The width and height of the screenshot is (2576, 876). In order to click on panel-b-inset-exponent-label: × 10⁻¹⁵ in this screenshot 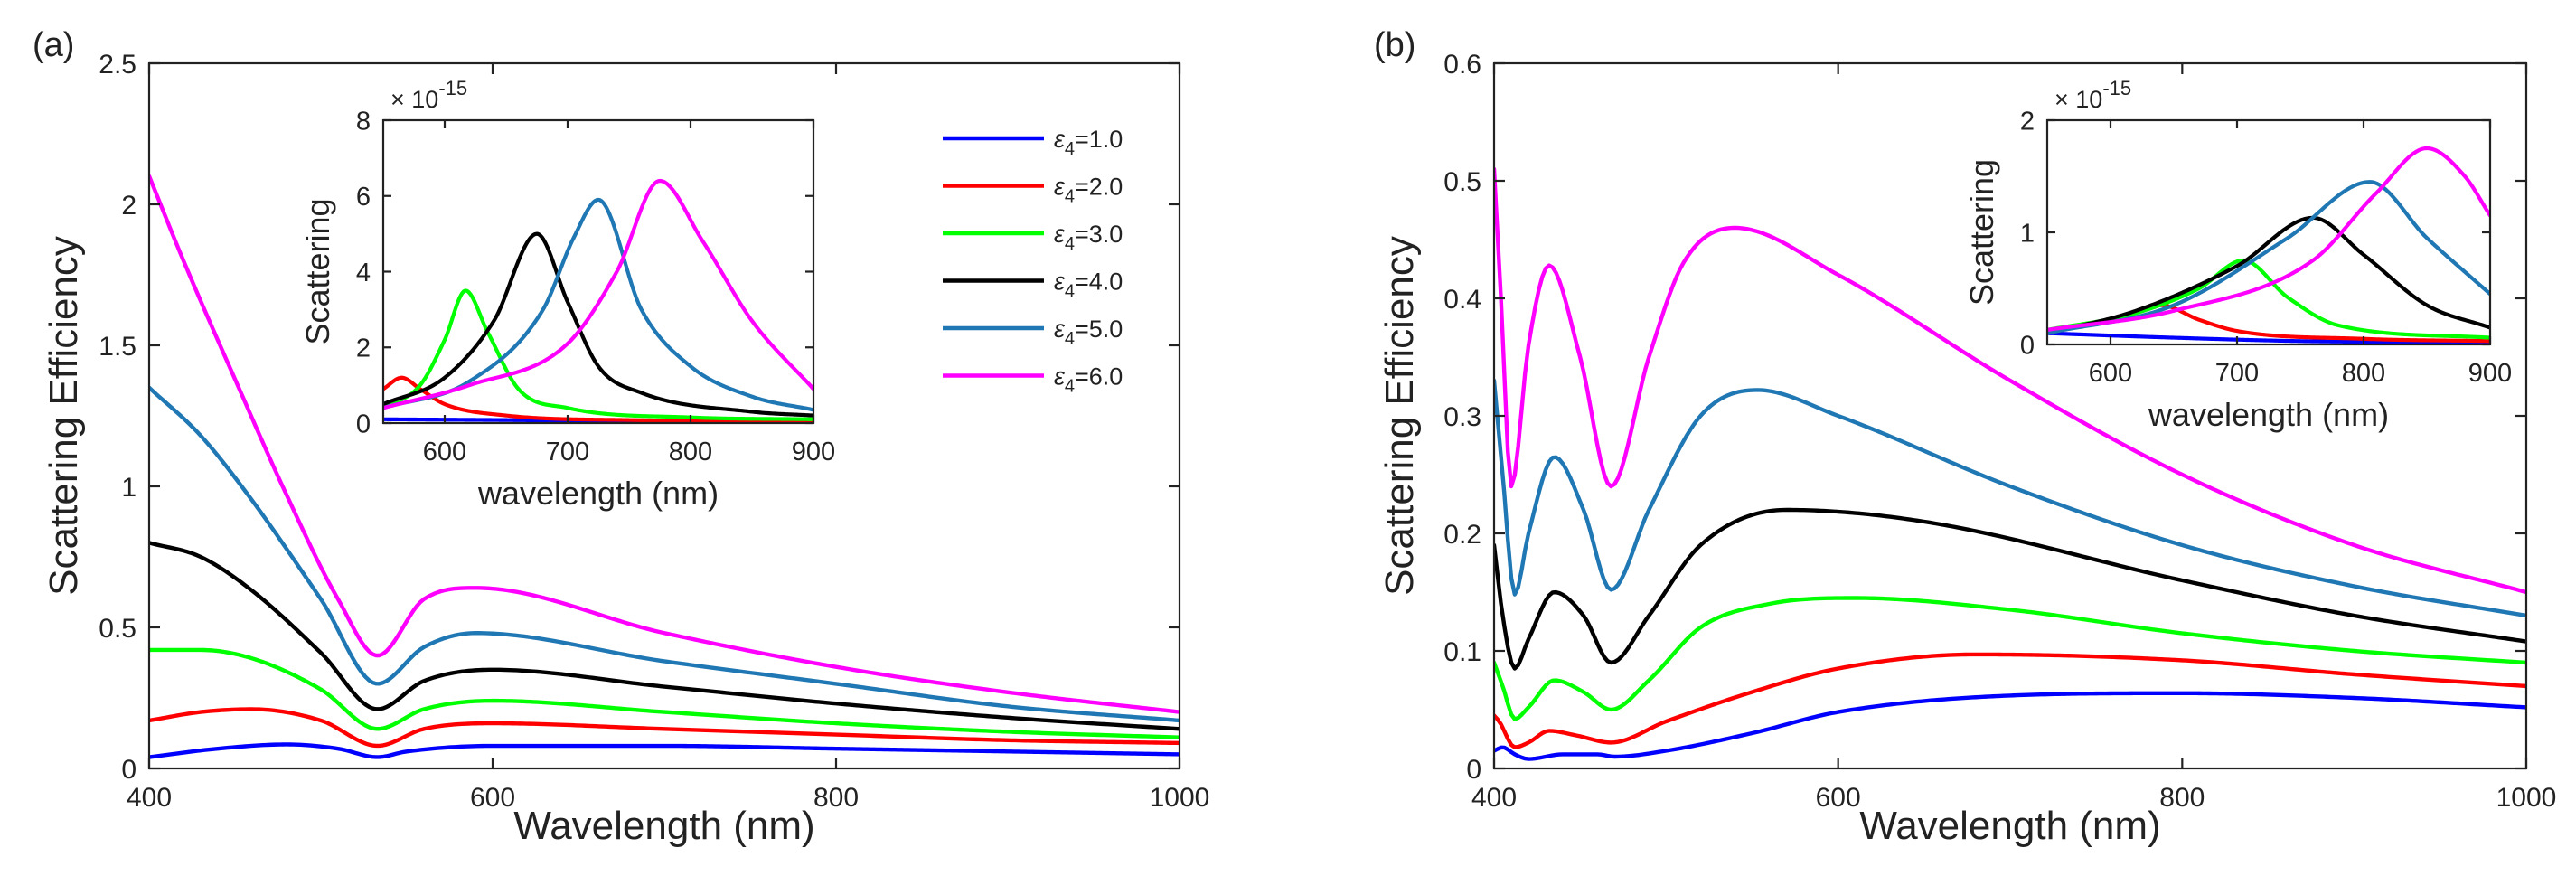, I will do `click(2093, 95)`.